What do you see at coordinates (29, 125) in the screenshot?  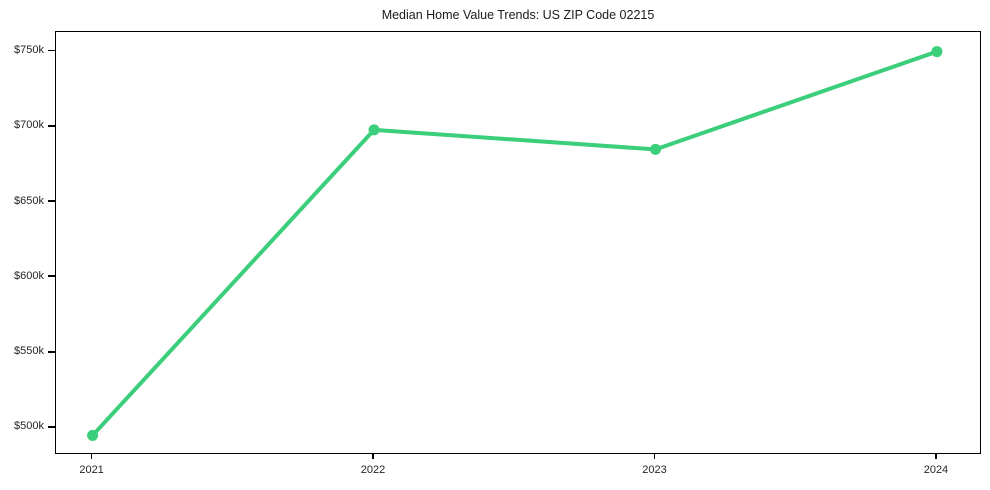 I see `y-tick-label: $700k` at bounding box center [29, 125].